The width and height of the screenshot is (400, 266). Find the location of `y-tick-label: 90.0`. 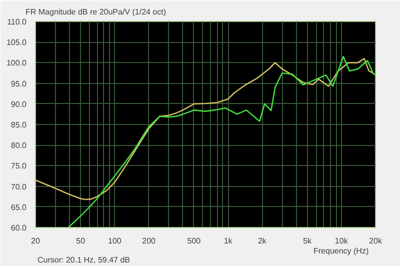

y-tick-label: 90.0 is located at coordinates (19, 104).